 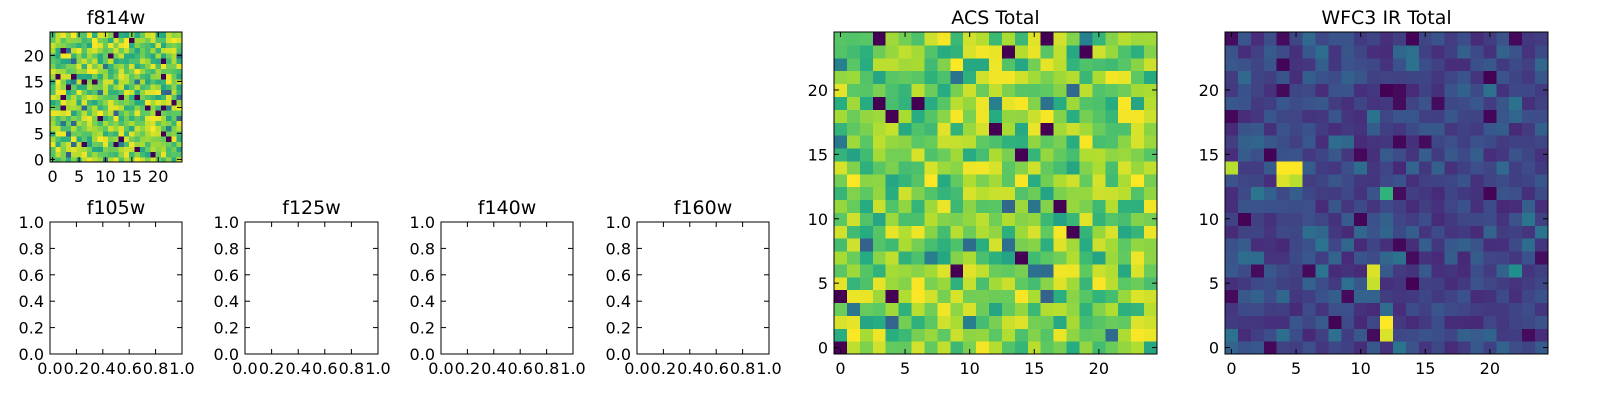 I want to click on y-tick-label: 0.4, so click(x=618, y=301).